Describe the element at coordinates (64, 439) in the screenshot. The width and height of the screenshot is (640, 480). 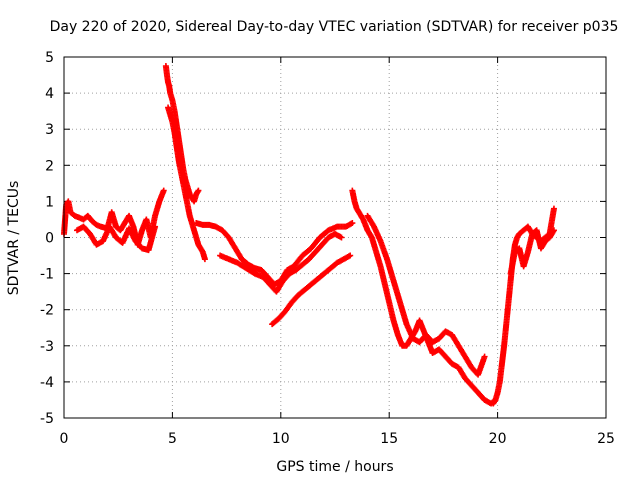
I see `x-tick-label: 0` at that location.